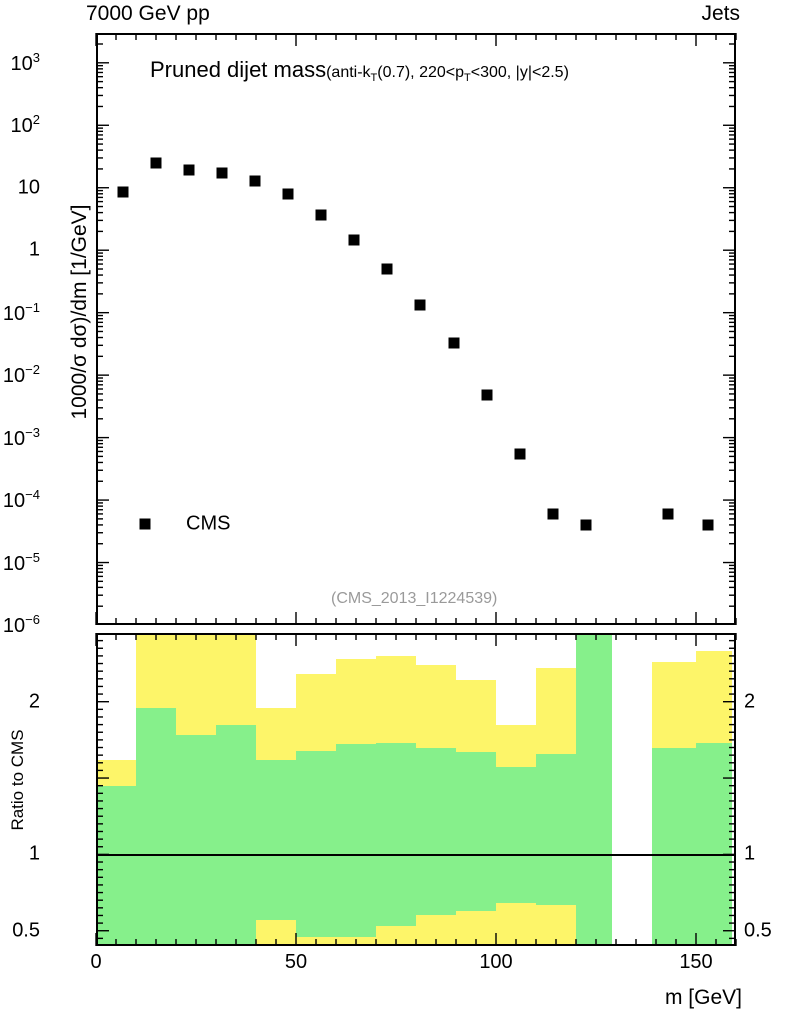  Describe the element at coordinates (496, 962) in the screenshot. I see `x-tick: 100` at that location.